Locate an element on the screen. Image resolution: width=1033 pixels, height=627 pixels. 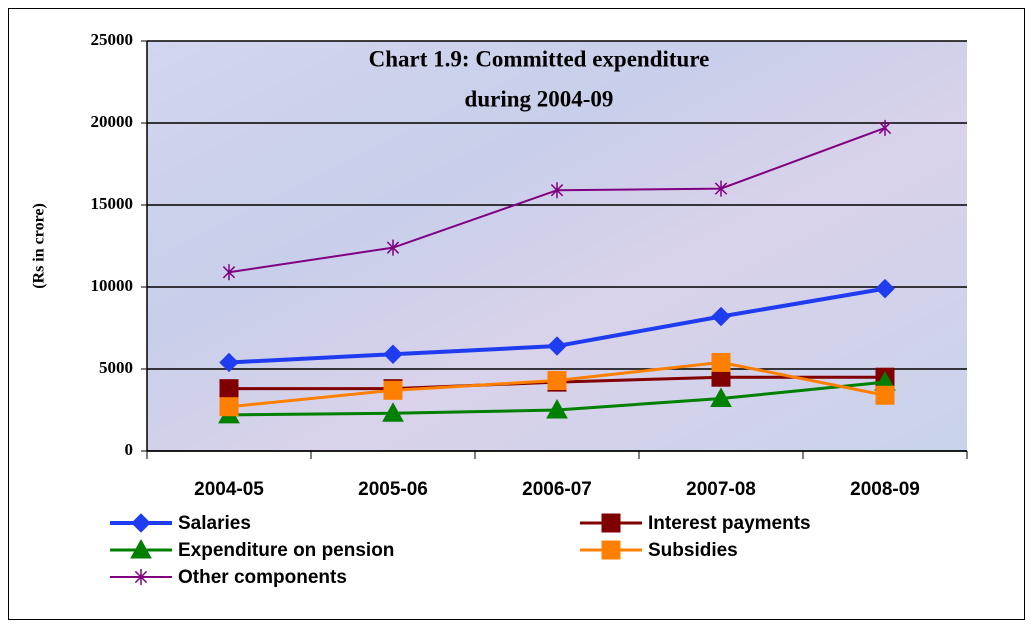
y-tick-label: 10000 is located at coordinates (112, 285).